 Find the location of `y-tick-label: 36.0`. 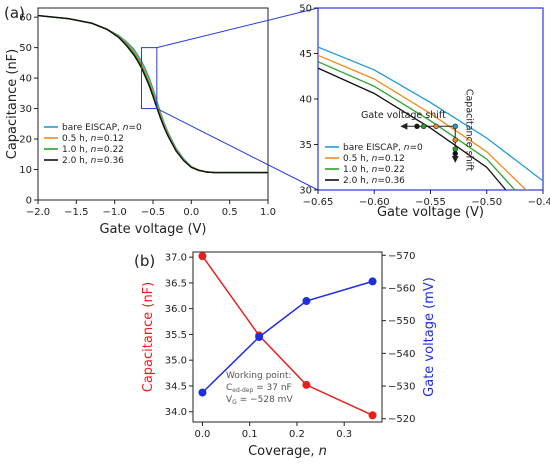

y-tick-label: 36.0 is located at coordinates (176, 309).